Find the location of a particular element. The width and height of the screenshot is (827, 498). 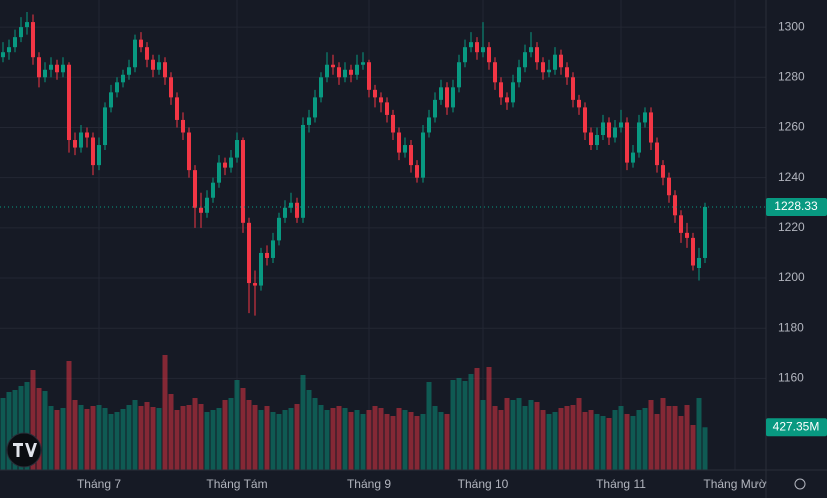

last-volume-label: 427.35M is located at coordinates (796, 426).